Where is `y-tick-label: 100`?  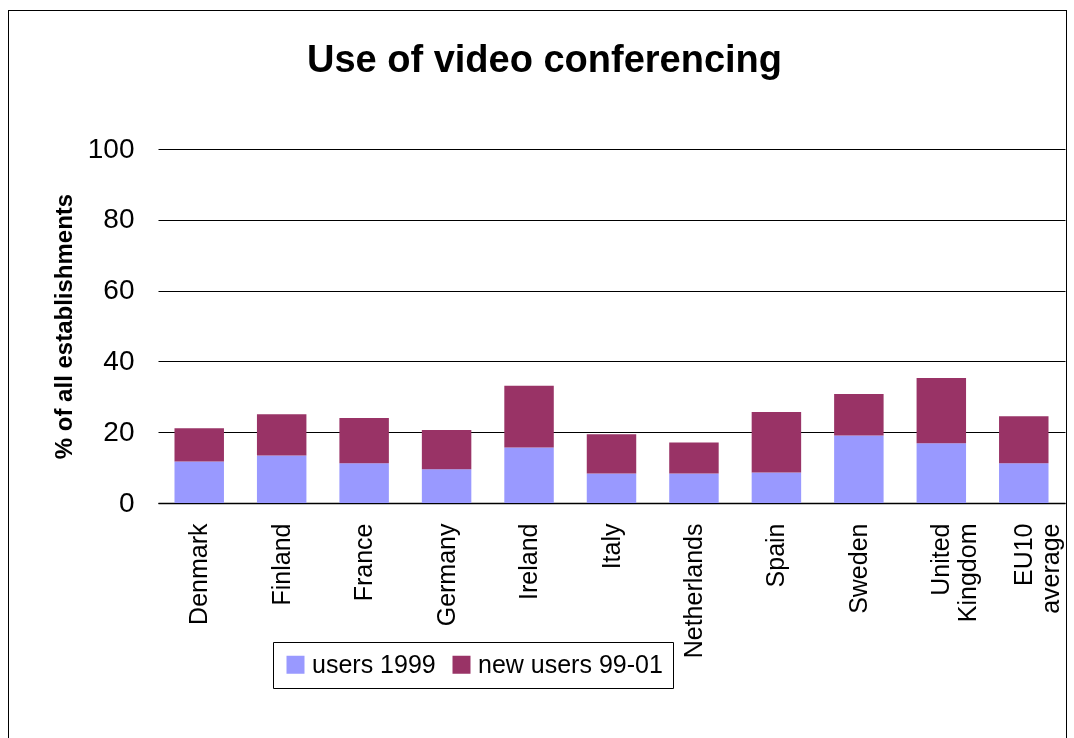 y-tick-label: 100 is located at coordinates (111, 148).